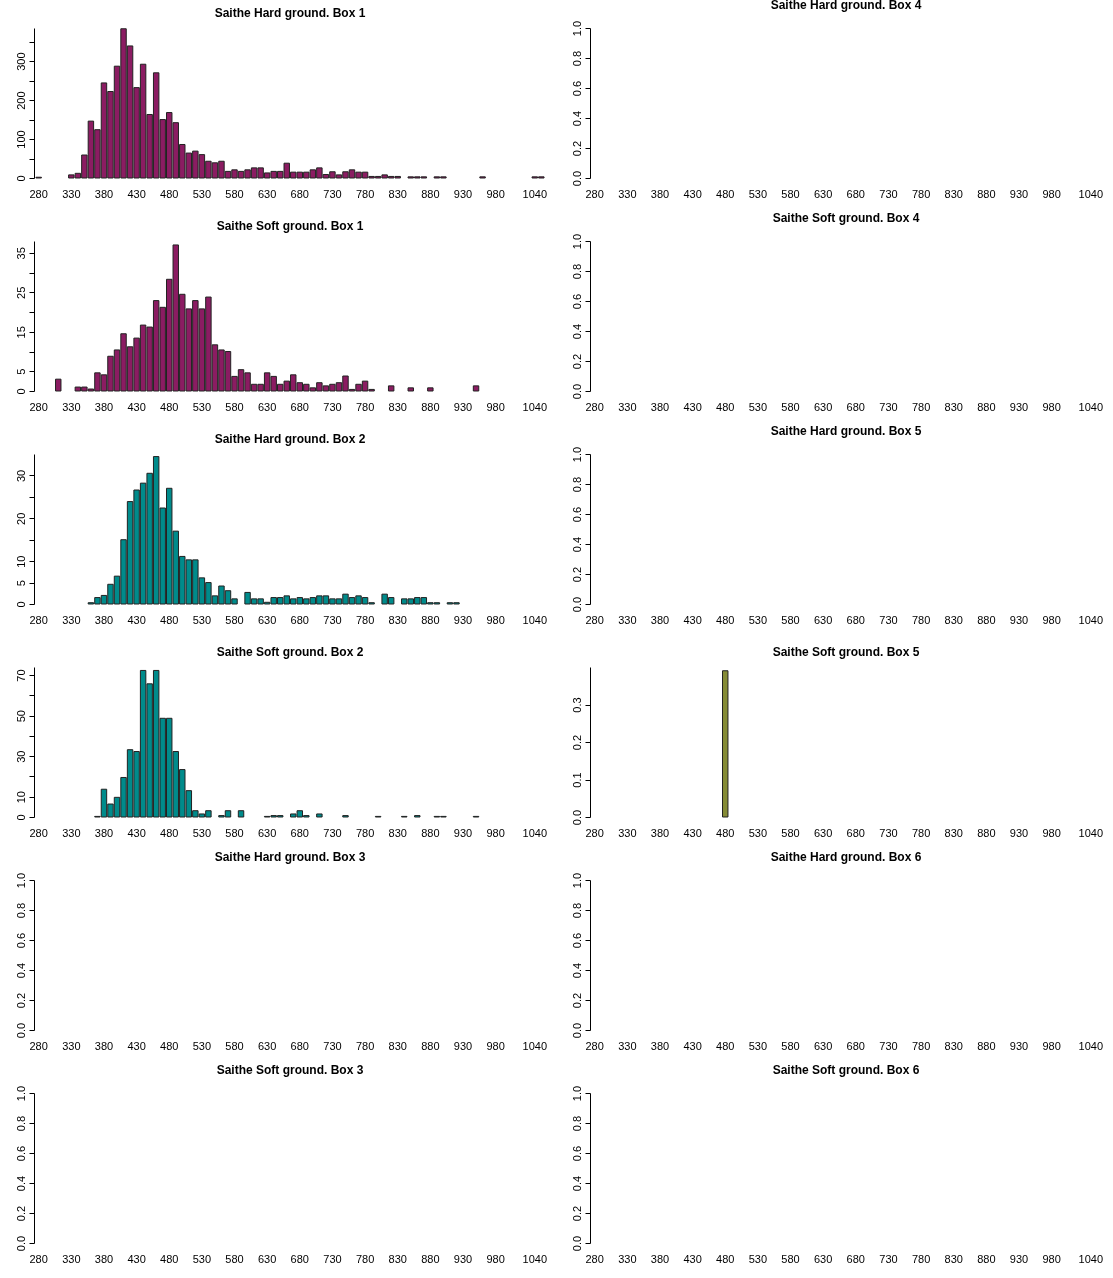 Image resolution: width=1113 pixels, height=1278 pixels. I want to click on chart-title: Saithe Soft ground. Box 2, so click(290, 652).